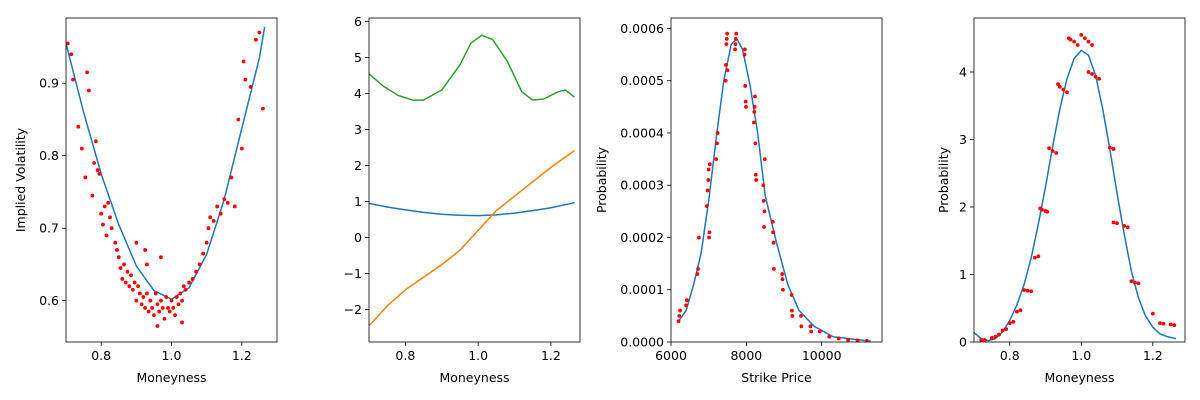 The width and height of the screenshot is (1200, 400). What do you see at coordinates (642, 185) in the screenshot?
I see `y-tick-label: 0.0003` at bounding box center [642, 185].